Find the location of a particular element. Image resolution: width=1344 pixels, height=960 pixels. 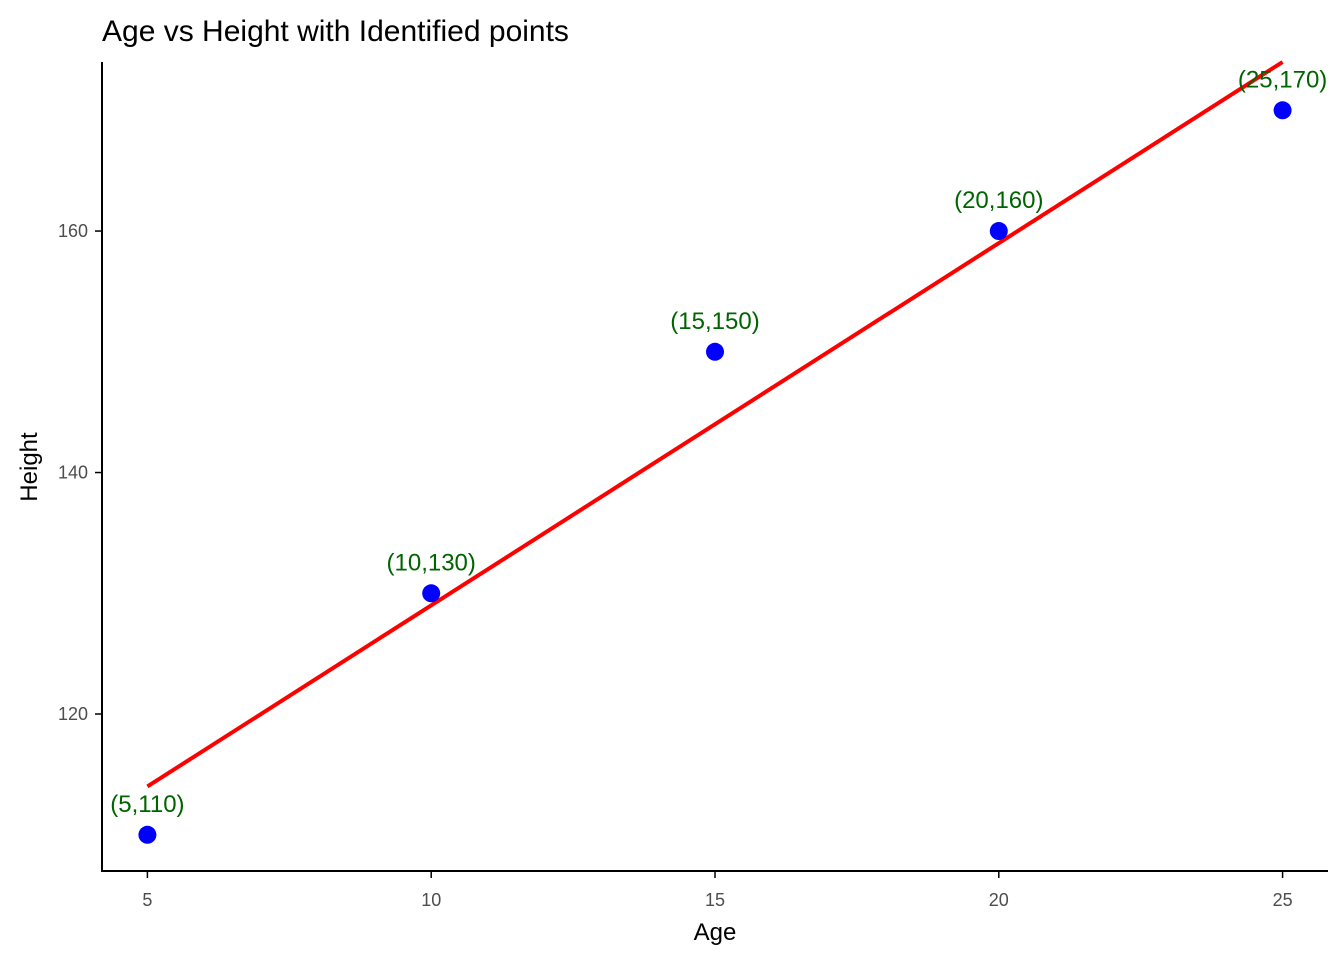

y-tick-label: 140 is located at coordinates (73, 473).